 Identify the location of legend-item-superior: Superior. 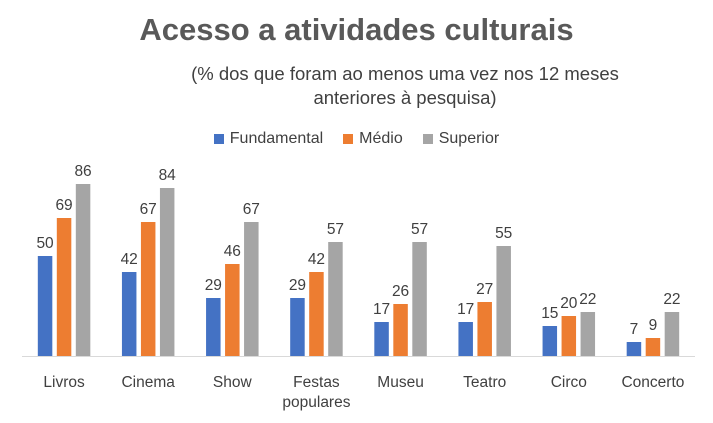
(461, 139).